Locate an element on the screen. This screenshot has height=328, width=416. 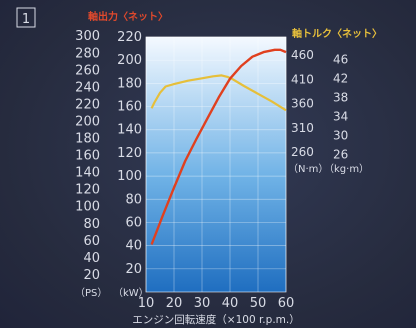
ps-tick-label: 260 is located at coordinates (87, 70).